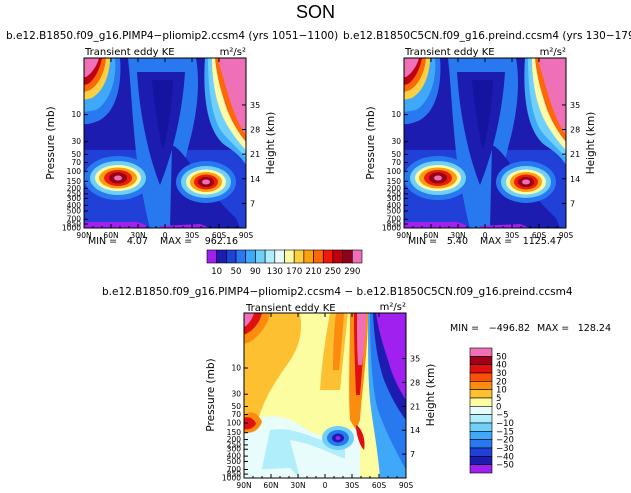 The width and height of the screenshot is (631, 493). I want to click on x-tick-label: 30N, so click(297, 485).